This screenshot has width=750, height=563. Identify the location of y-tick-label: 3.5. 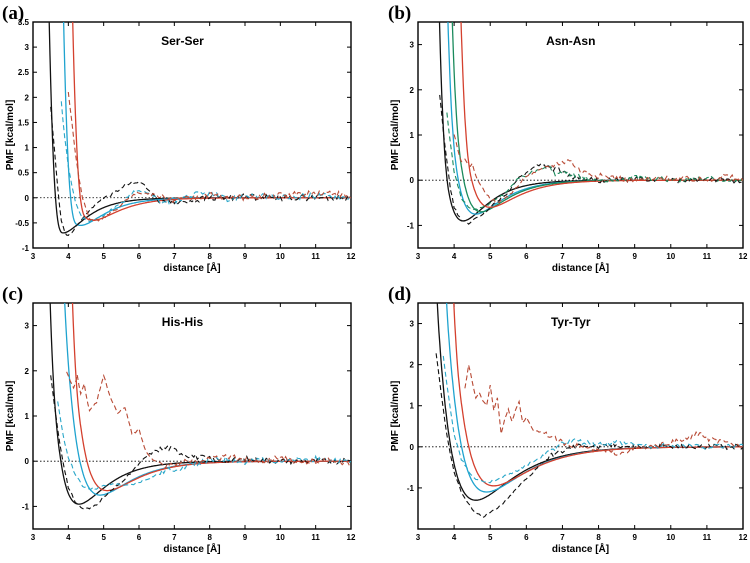
(24, 22).